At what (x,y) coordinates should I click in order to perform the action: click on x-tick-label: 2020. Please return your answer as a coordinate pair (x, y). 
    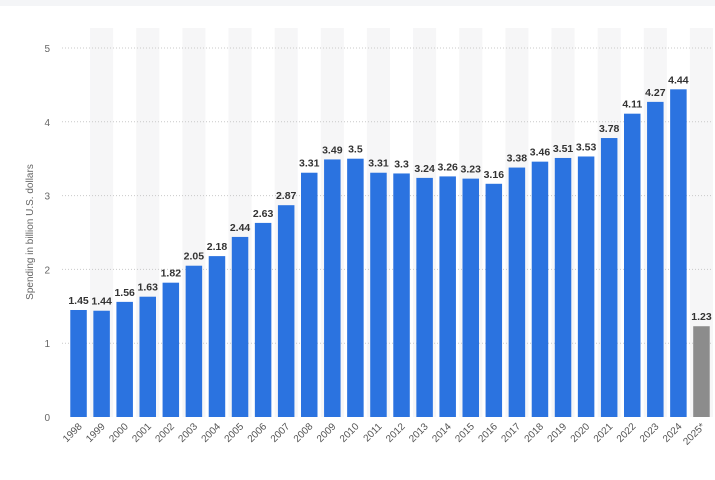
    Looking at the image, I should click on (581, 433).